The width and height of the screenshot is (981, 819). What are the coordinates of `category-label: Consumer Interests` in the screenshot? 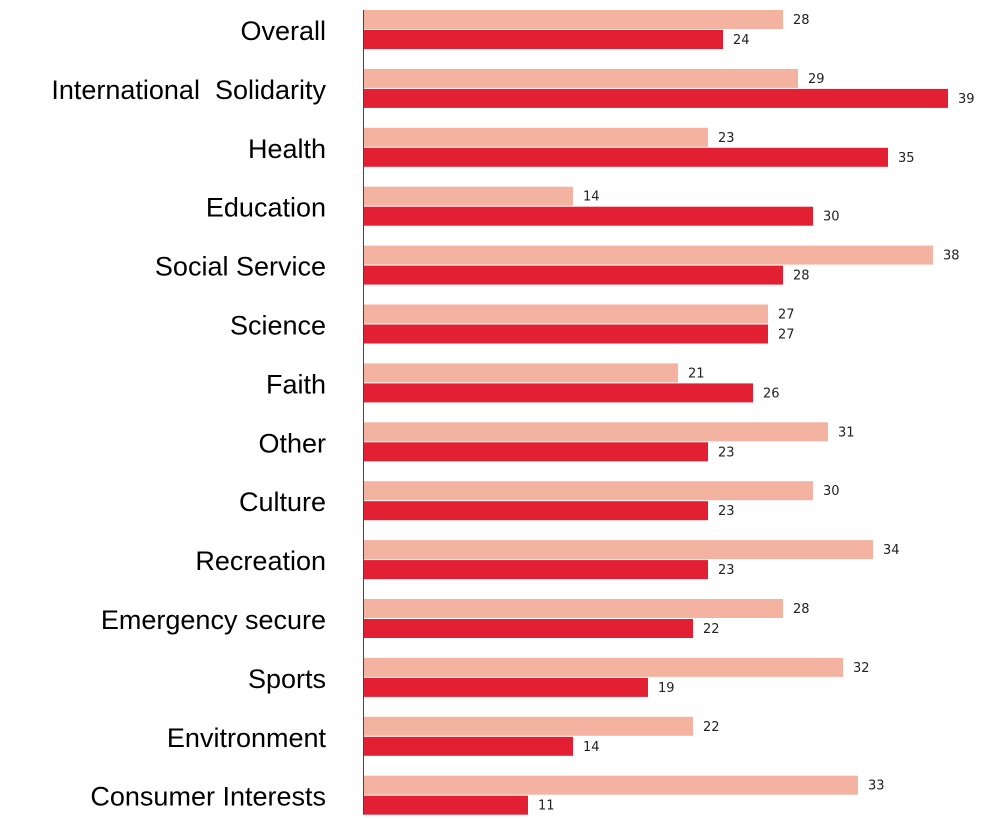 It's located at (208, 797).